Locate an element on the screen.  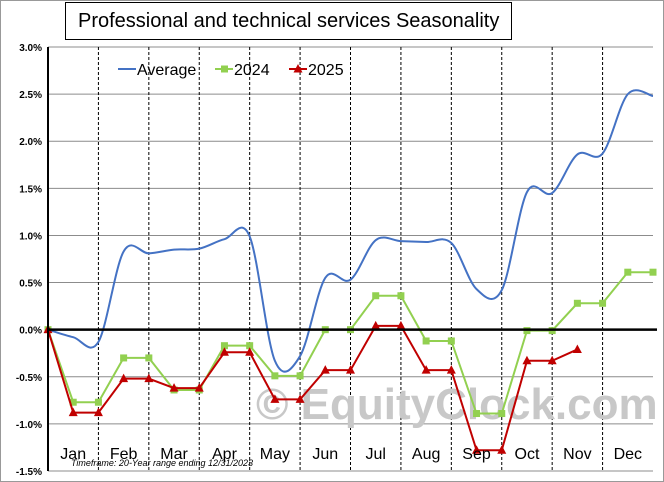
y-tick-label: -0.5% is located at coordinates (29, 378).